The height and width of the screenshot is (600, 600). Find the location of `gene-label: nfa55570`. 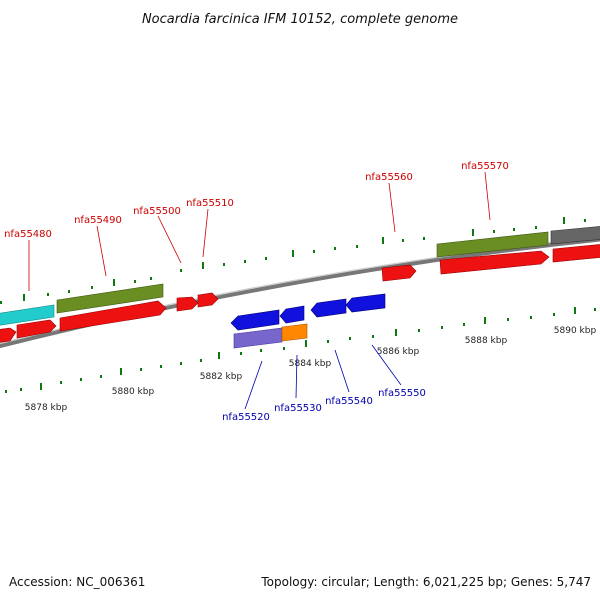

gene-label: nfa55570 is located at coordinates (485, 166).